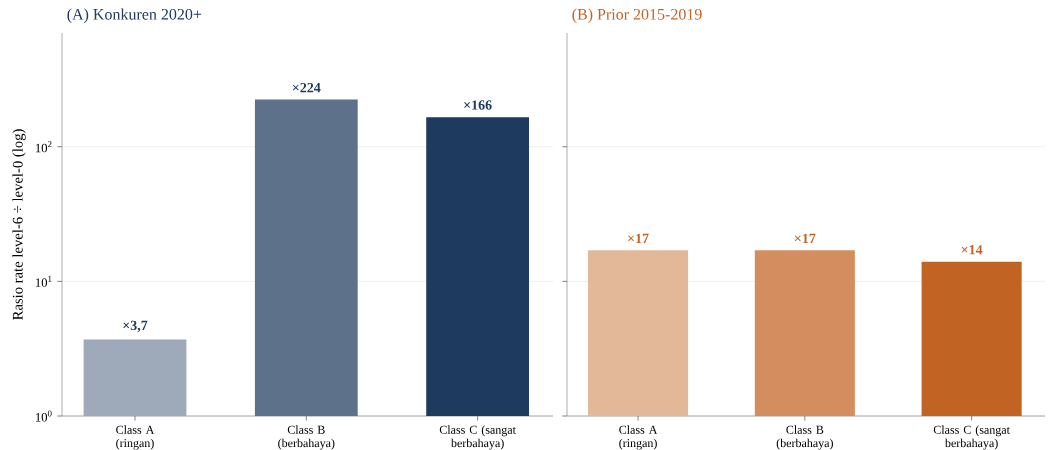 Image resolution: width=1059 pixels, height=450 pixels. I want to click on chart-title: (A) Konkuren 2020+, so click(134, 15).